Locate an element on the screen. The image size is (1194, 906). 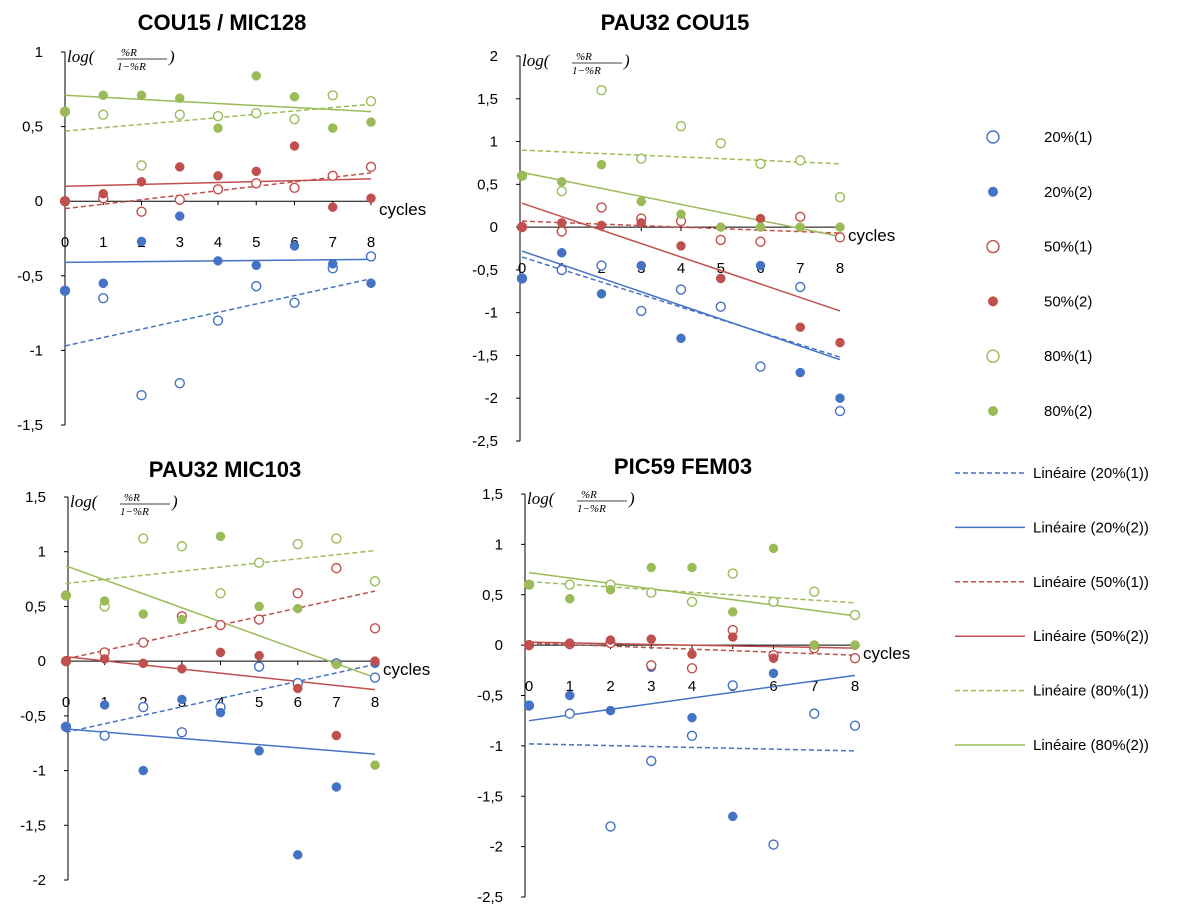
y-tick-label: 0 is located at coordinates (494, 227).